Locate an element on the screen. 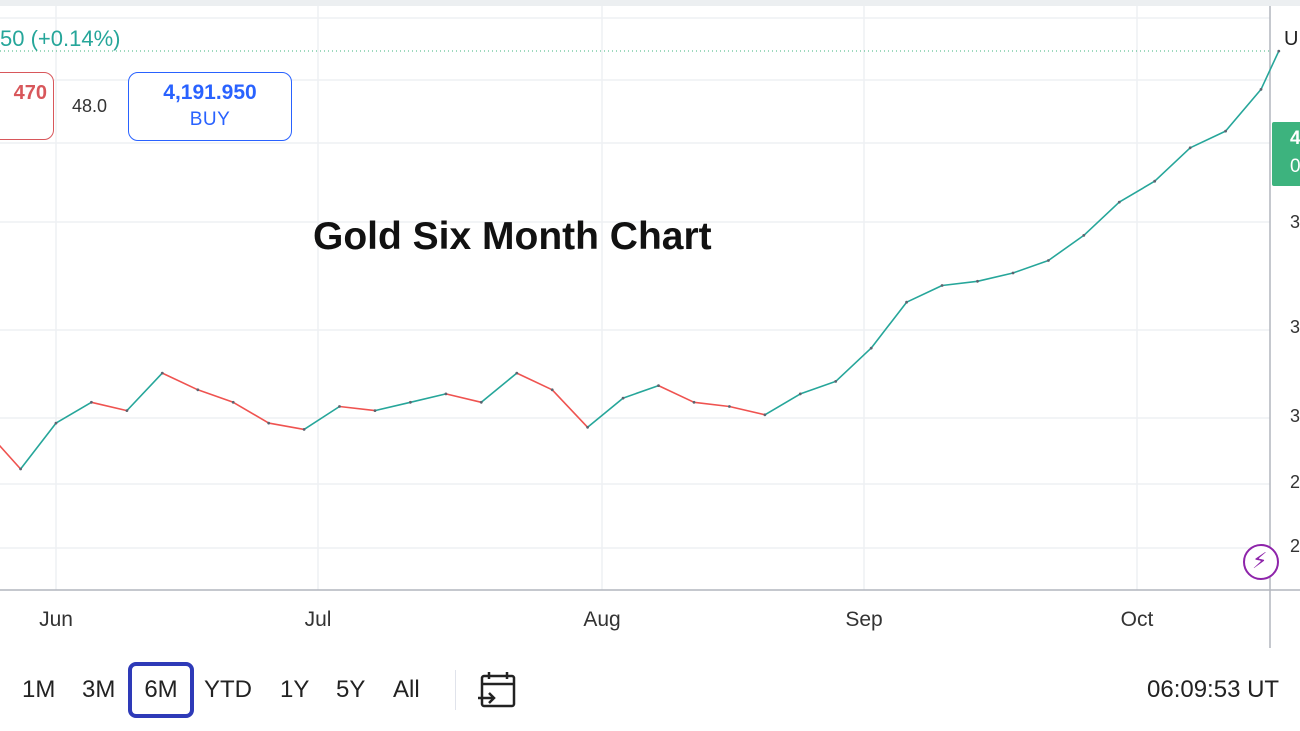  buy-label: BUY is located at coordinates (210, 119).